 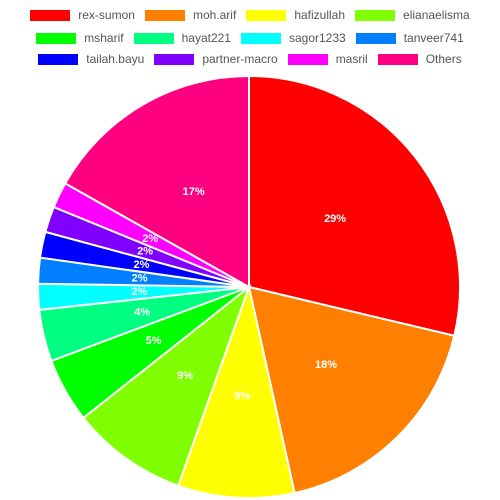 I want to click on legend-item: Others, so click(x=419, y=59).